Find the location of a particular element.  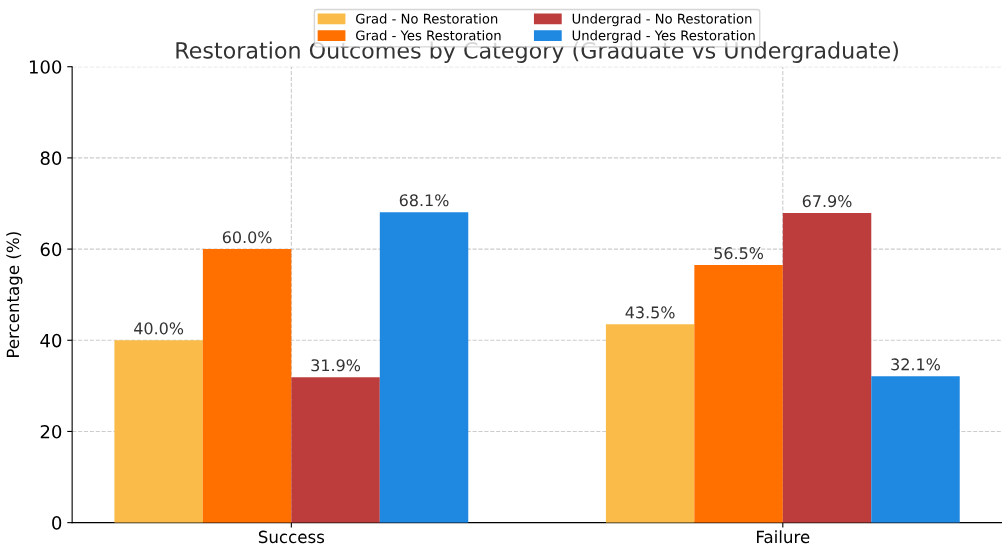

data-label: 31.9% is located at coordinates (336, 365).